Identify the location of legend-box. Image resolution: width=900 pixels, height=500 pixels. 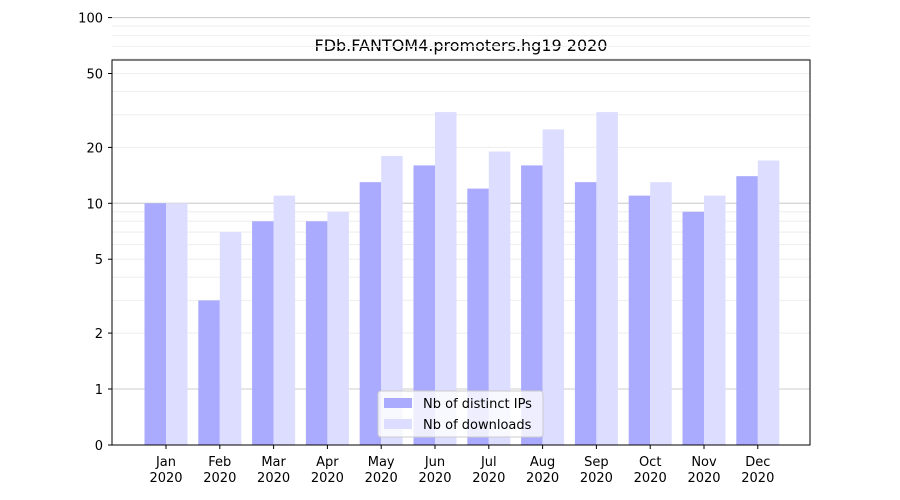
(460, 414).